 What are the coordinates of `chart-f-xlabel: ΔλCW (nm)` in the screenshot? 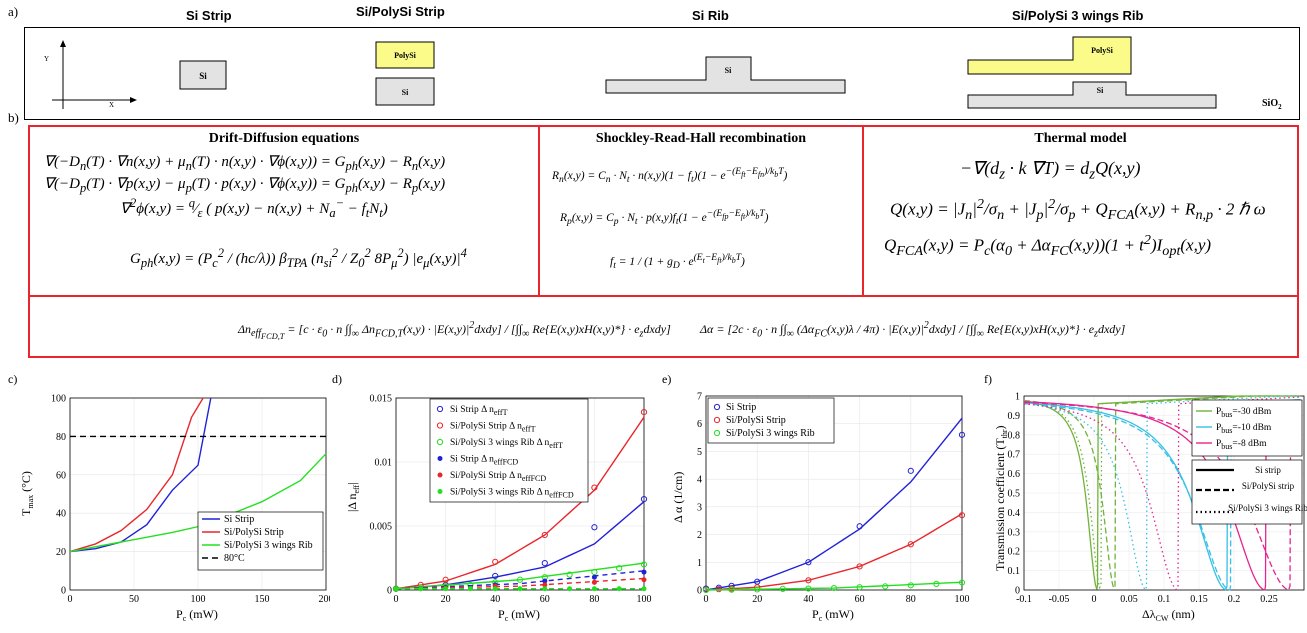 It's located at (1168, 615).